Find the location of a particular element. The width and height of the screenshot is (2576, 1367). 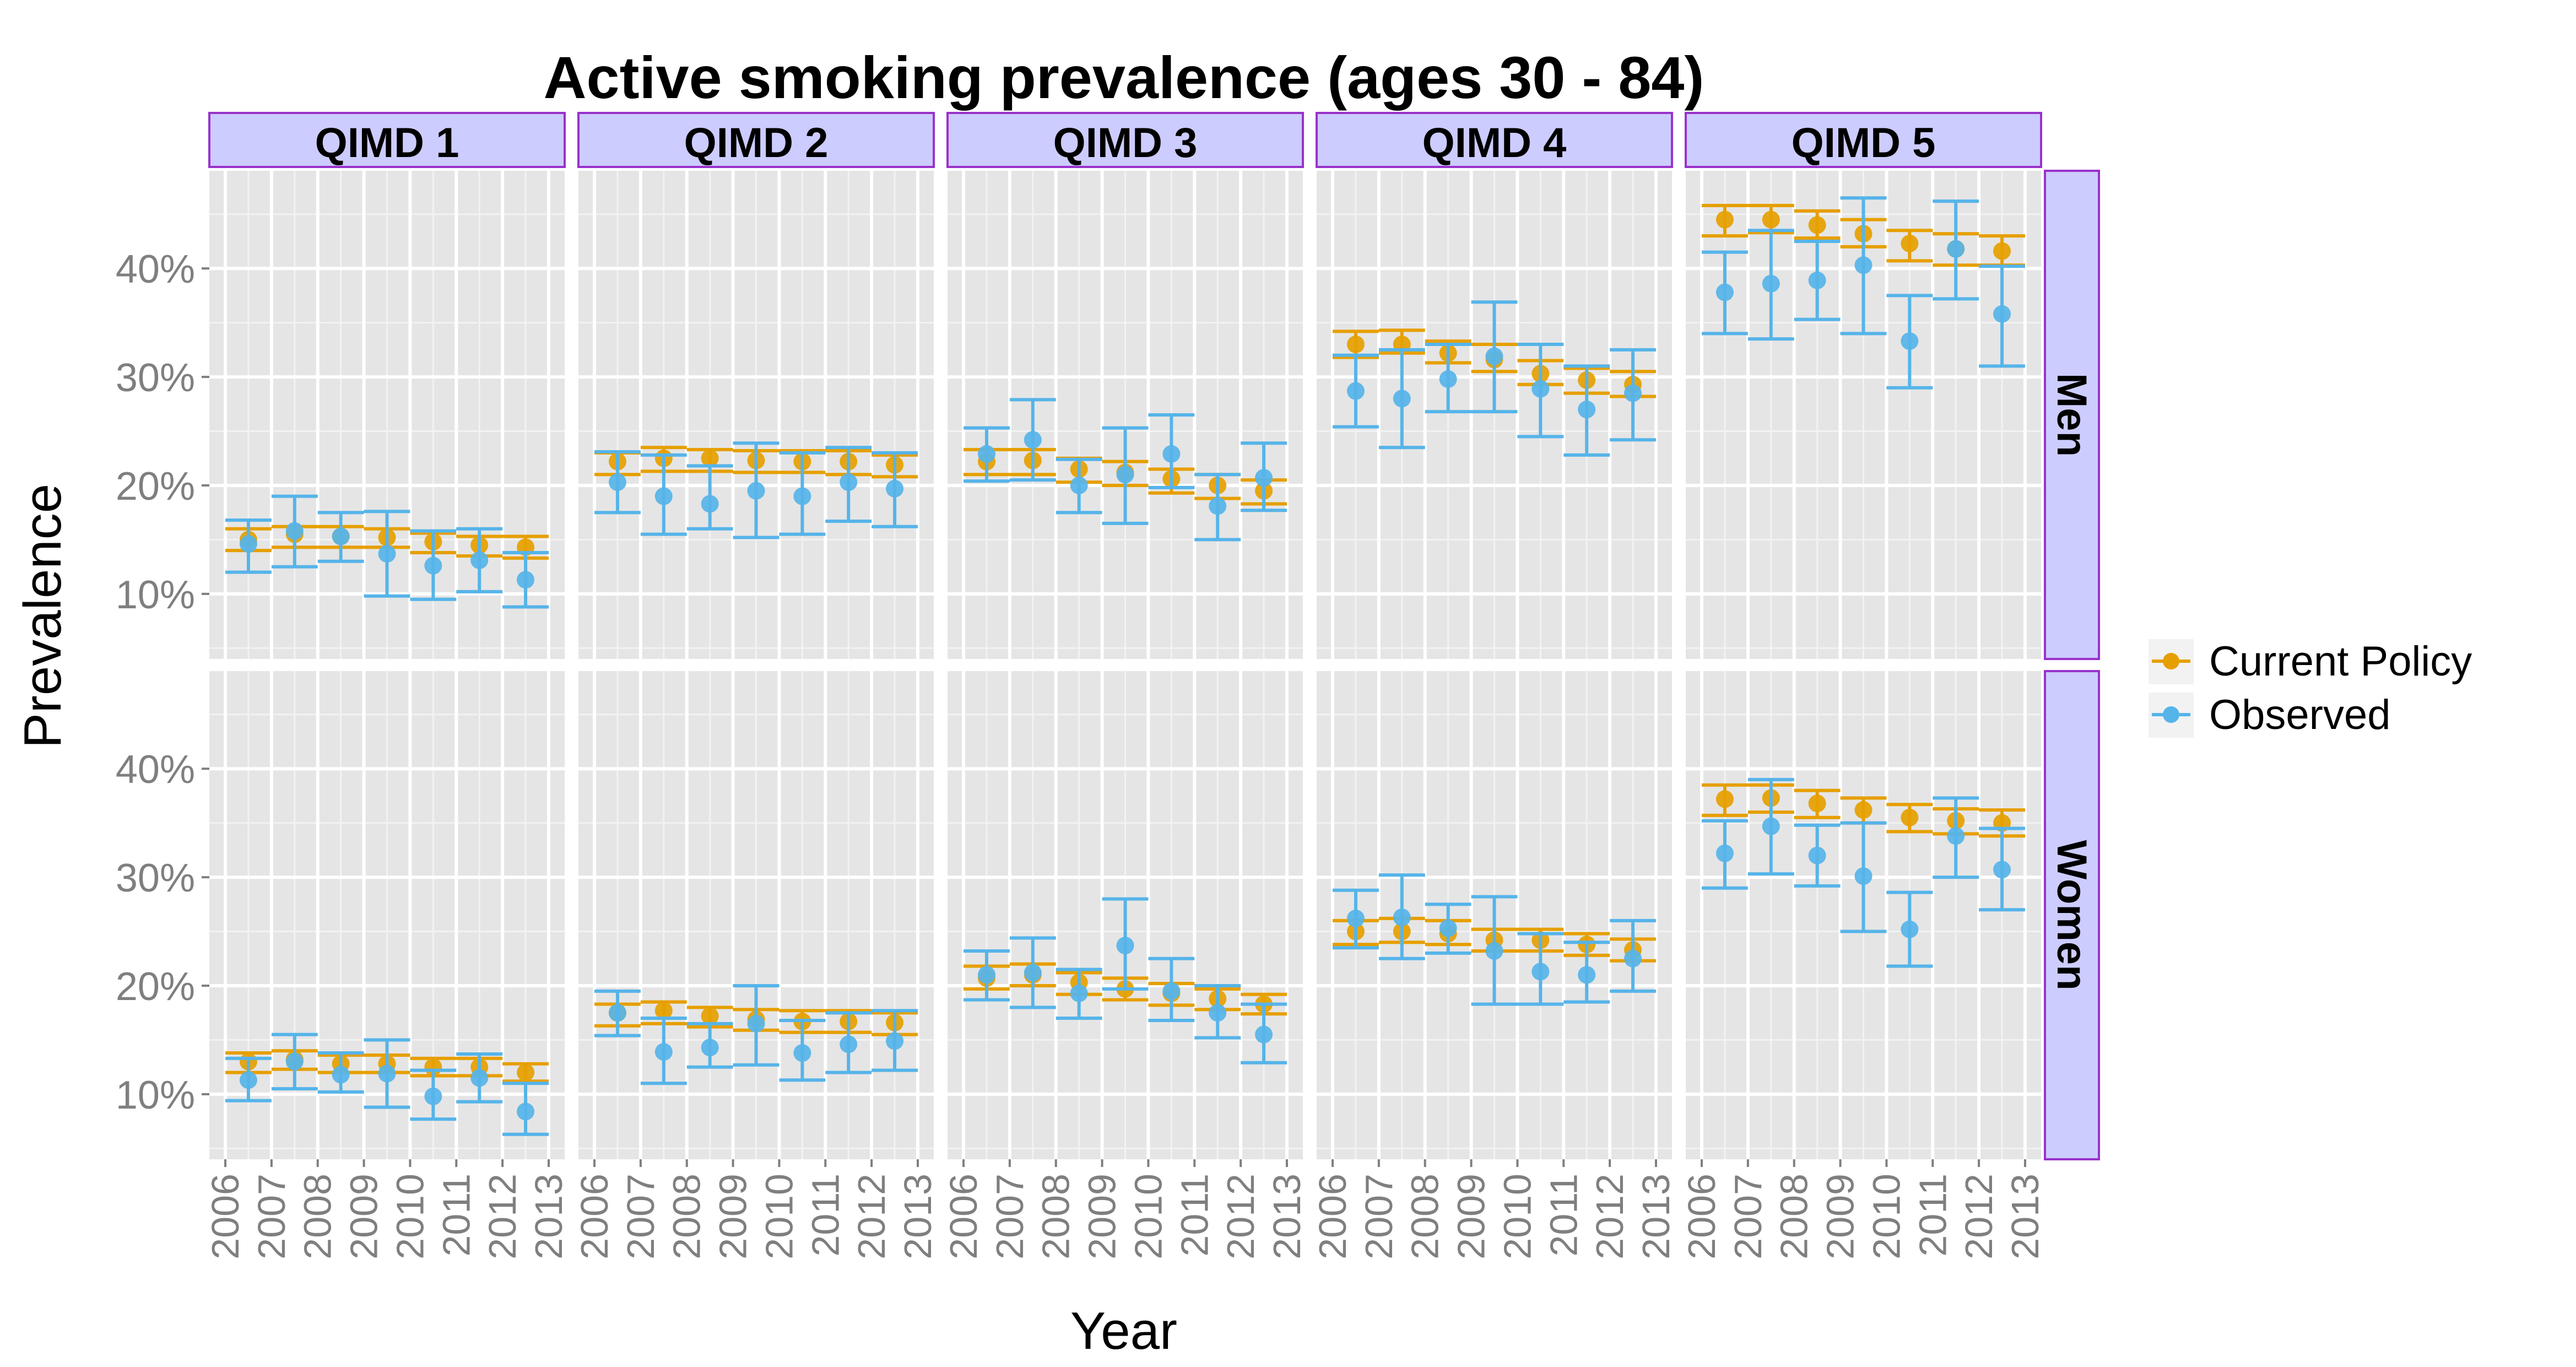

series-observed-qimd-1-men is located at coordinates (387, 551).